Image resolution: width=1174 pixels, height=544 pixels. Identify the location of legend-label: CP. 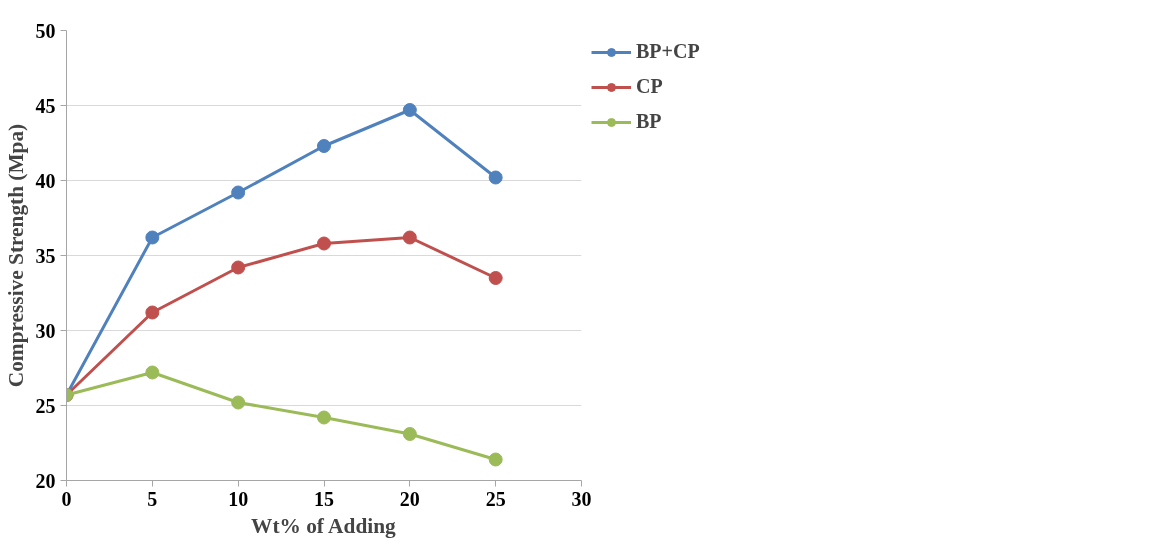
(649, 86).